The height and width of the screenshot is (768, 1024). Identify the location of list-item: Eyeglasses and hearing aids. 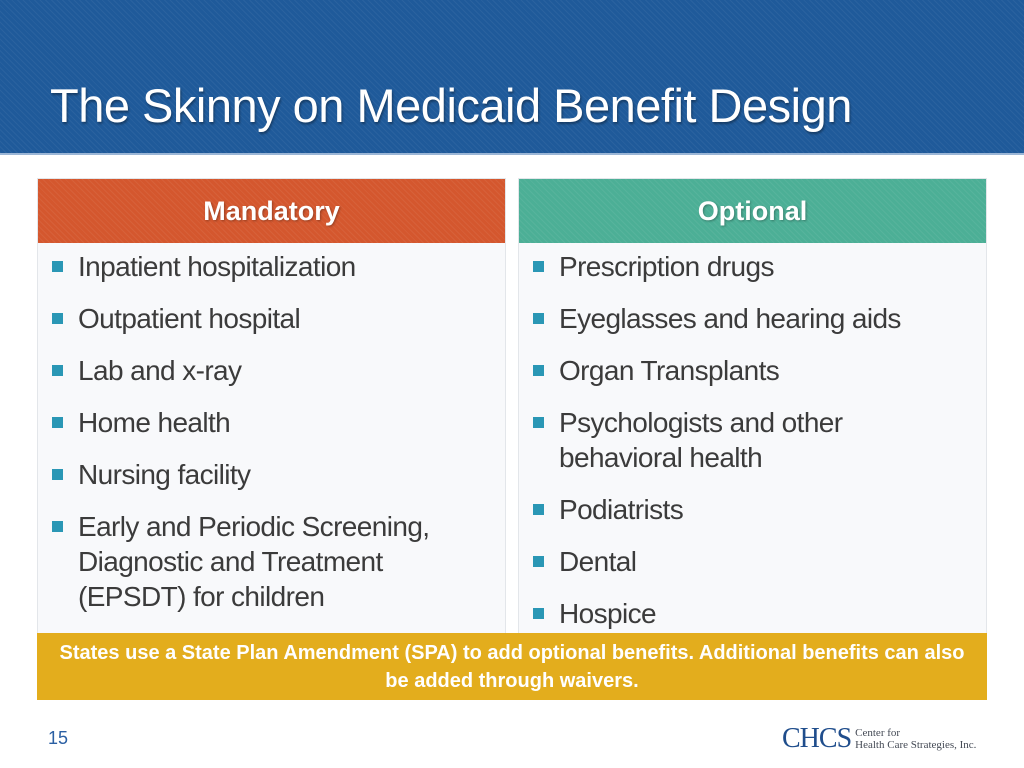
(752, 318).